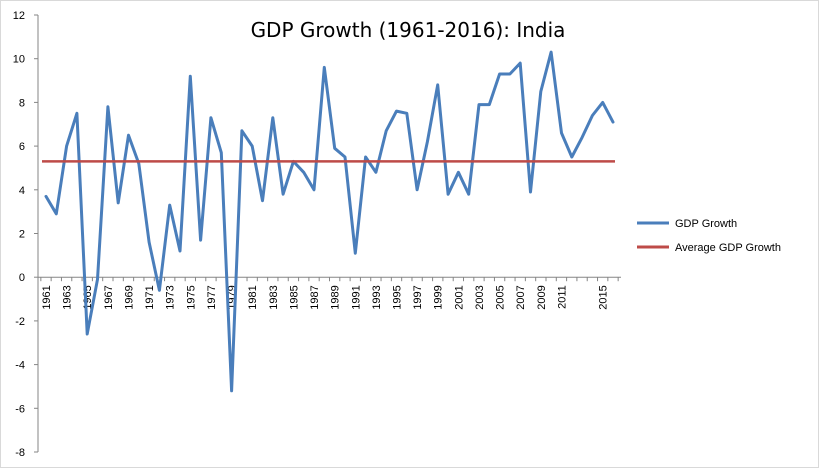 The width and height of the screenshot is (819, 468). What do you see at coordinates (20, 322) in the screenshot?
I see `y-tick-label: -2` at bounding box center [20, 322].